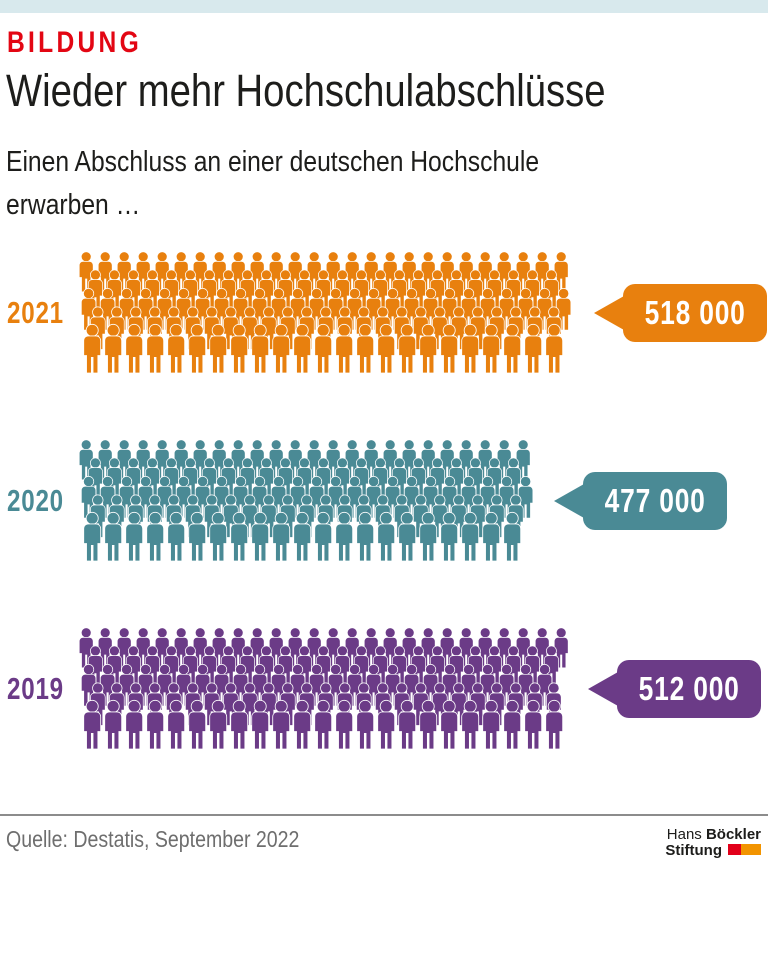 The width and height of the screenshot is (768, 959). Describe the element at coordinates (713, 851) in the screenshot. I see `logo-line-2: Stiftung` at that location.